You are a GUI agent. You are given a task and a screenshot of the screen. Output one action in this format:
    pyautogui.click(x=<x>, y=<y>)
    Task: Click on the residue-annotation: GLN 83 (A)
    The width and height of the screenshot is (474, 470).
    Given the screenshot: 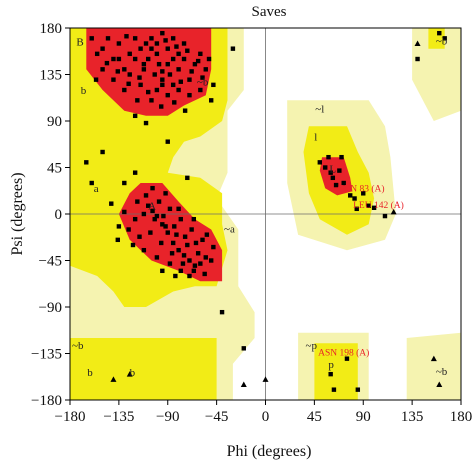 What is the action you would take?
    pyautogui.click(x=361, y=188)
    